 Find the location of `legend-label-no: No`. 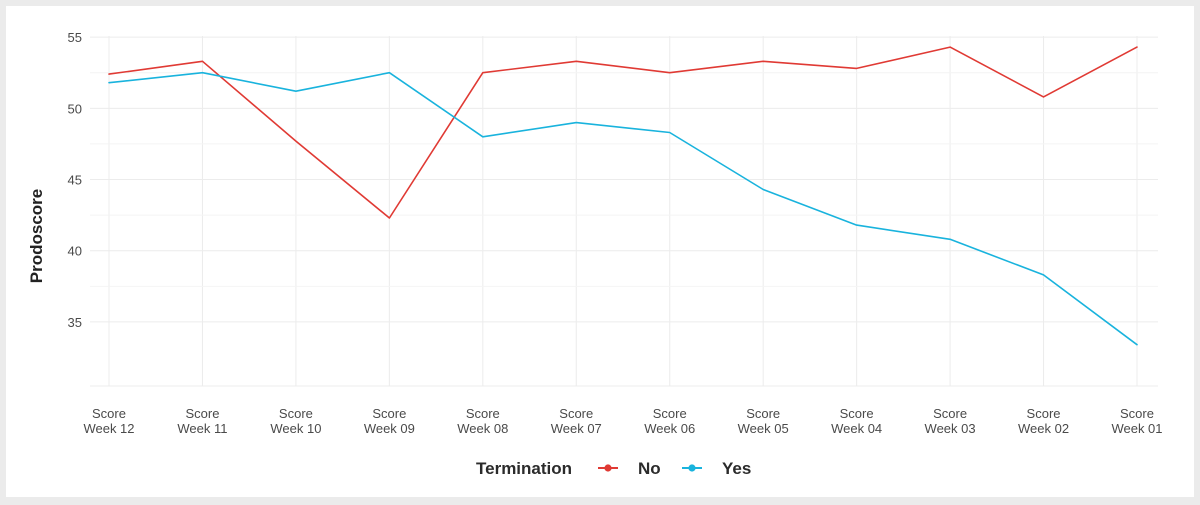

legend-label-no: No is located at coordinates (649, 468).